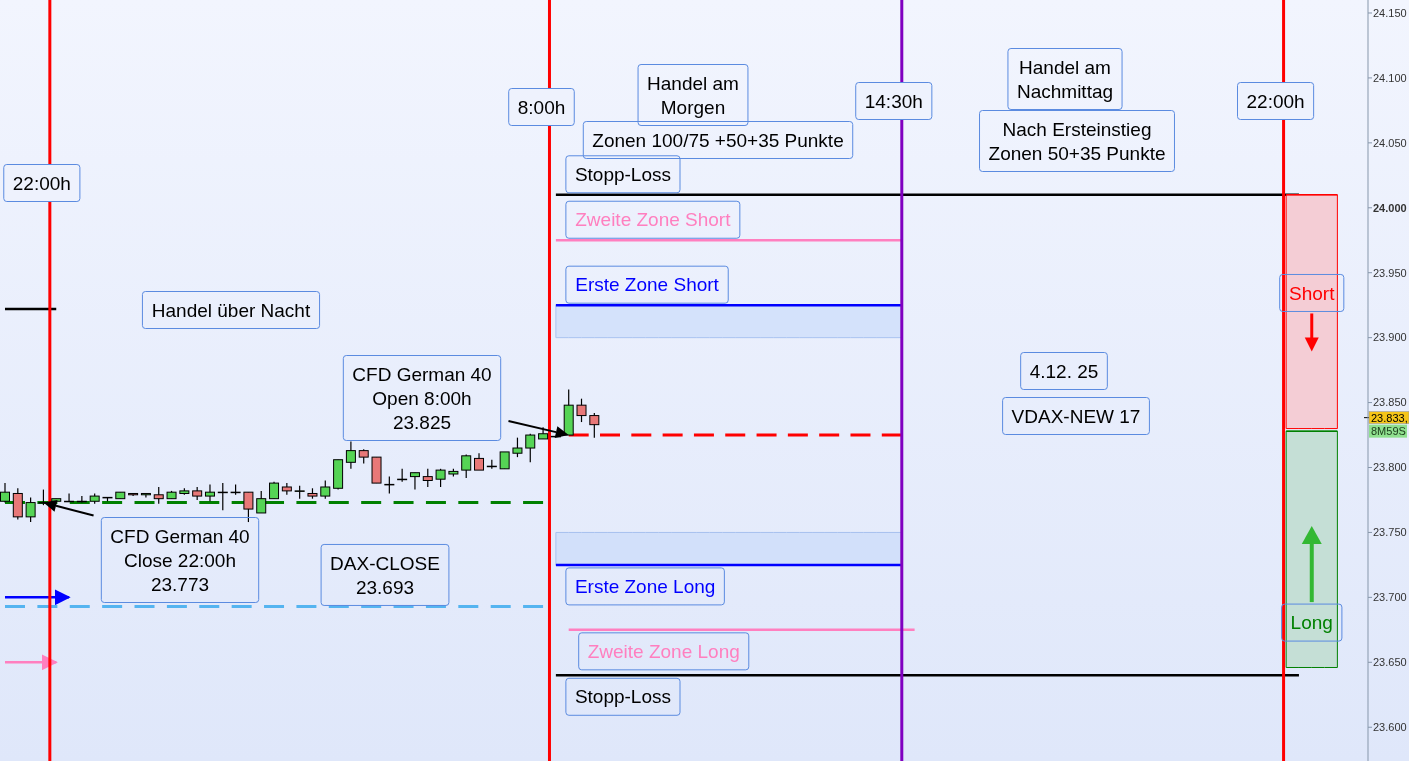 This screenshot has height=761, width=1409. I want to click on y-tick-label: 23.850, so click(1390, 402).